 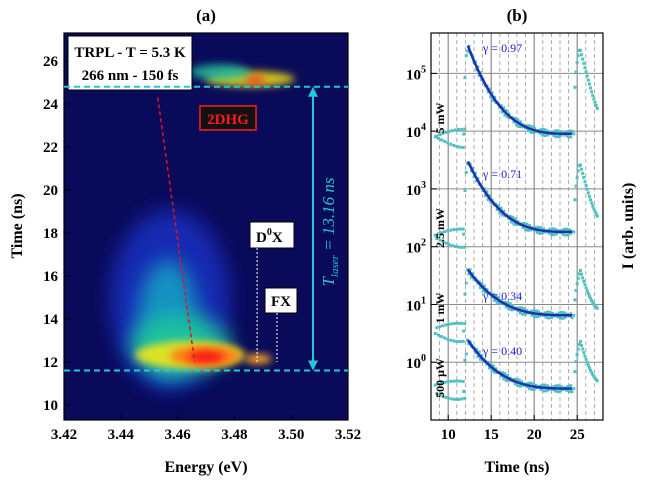 I want to click on x-tick-label: 3.42, so click(x=64, y=435).